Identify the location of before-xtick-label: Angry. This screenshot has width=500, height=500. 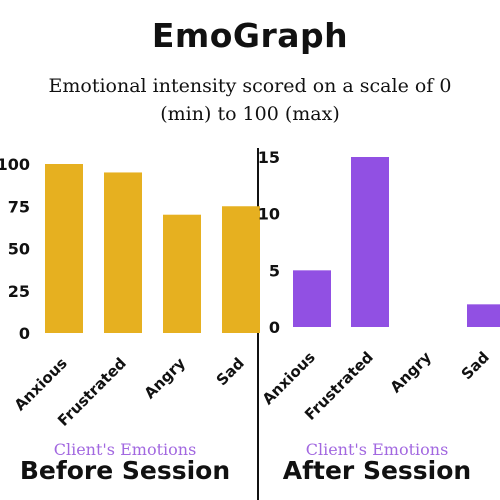
(165, 378).